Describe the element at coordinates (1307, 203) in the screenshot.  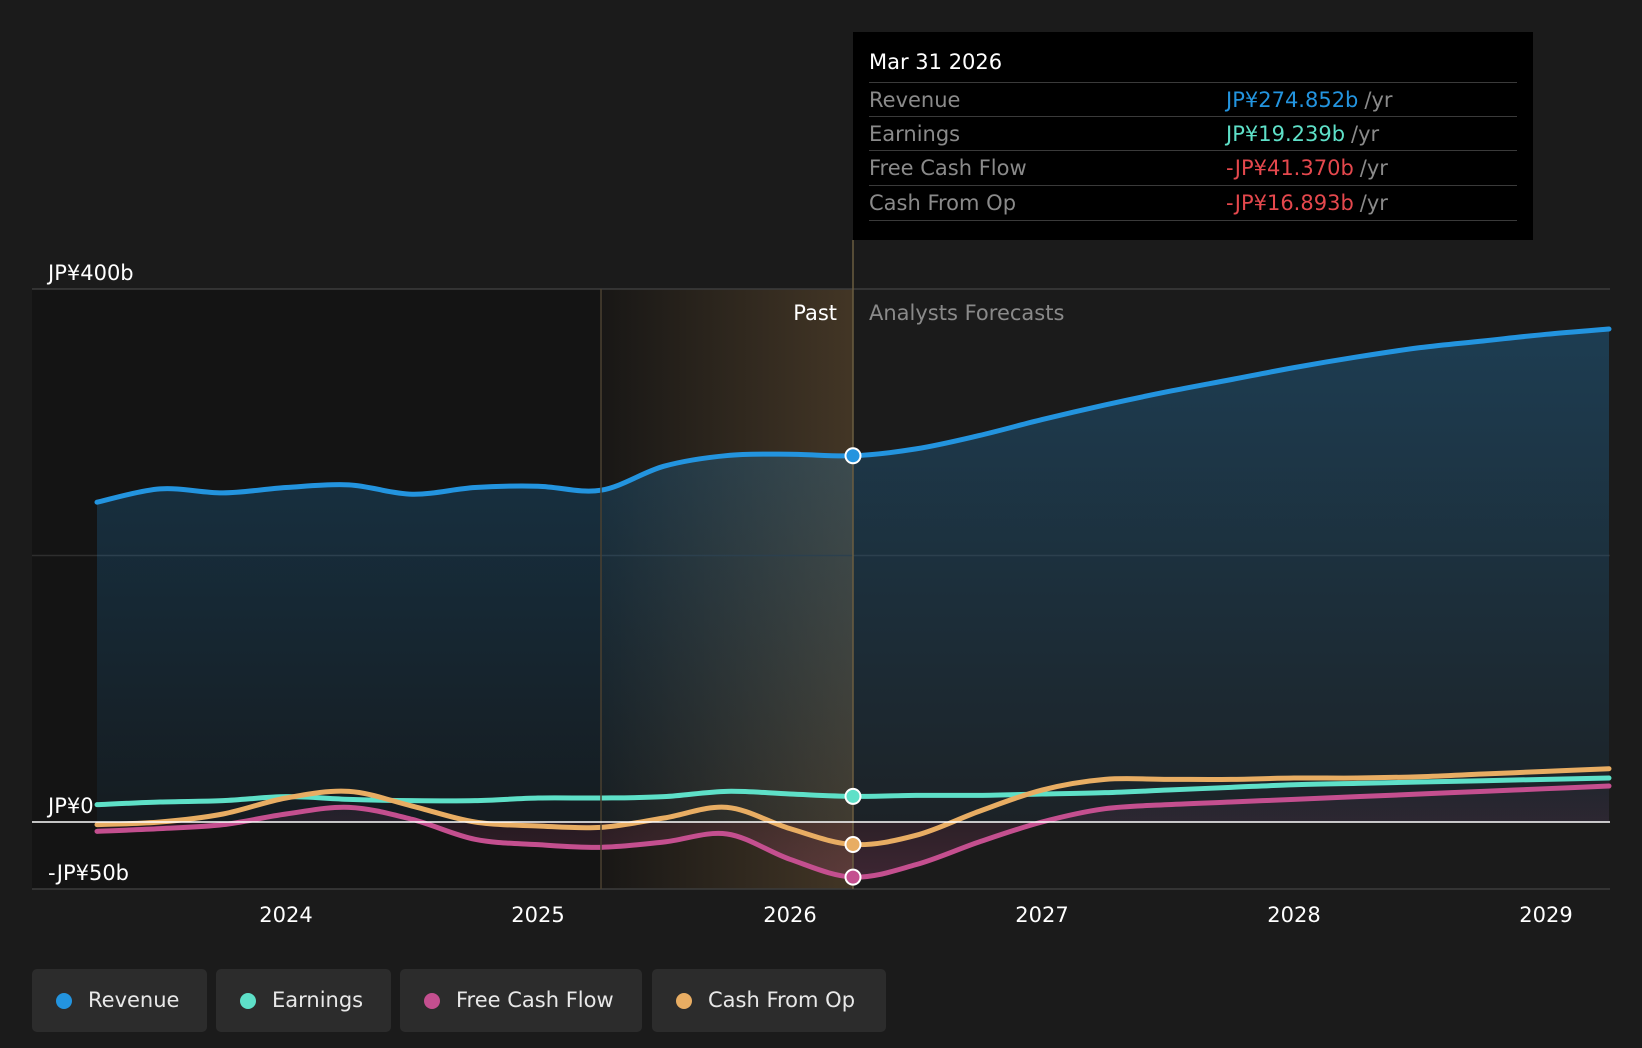
I see `tooltip-value: -JP¥16.893b/yr` at that location.